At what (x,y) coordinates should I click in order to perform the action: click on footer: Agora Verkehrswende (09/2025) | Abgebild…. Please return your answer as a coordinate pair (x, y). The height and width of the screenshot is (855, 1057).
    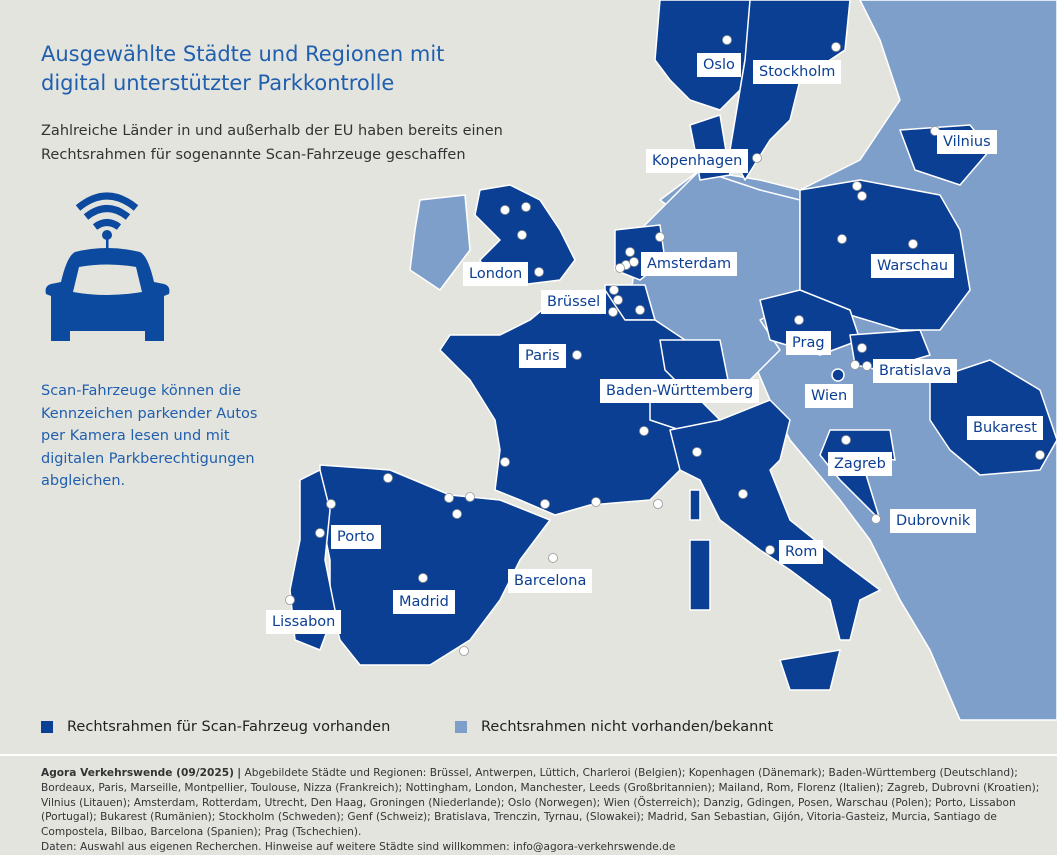
    Looking at the image, I should click on (541, 810).